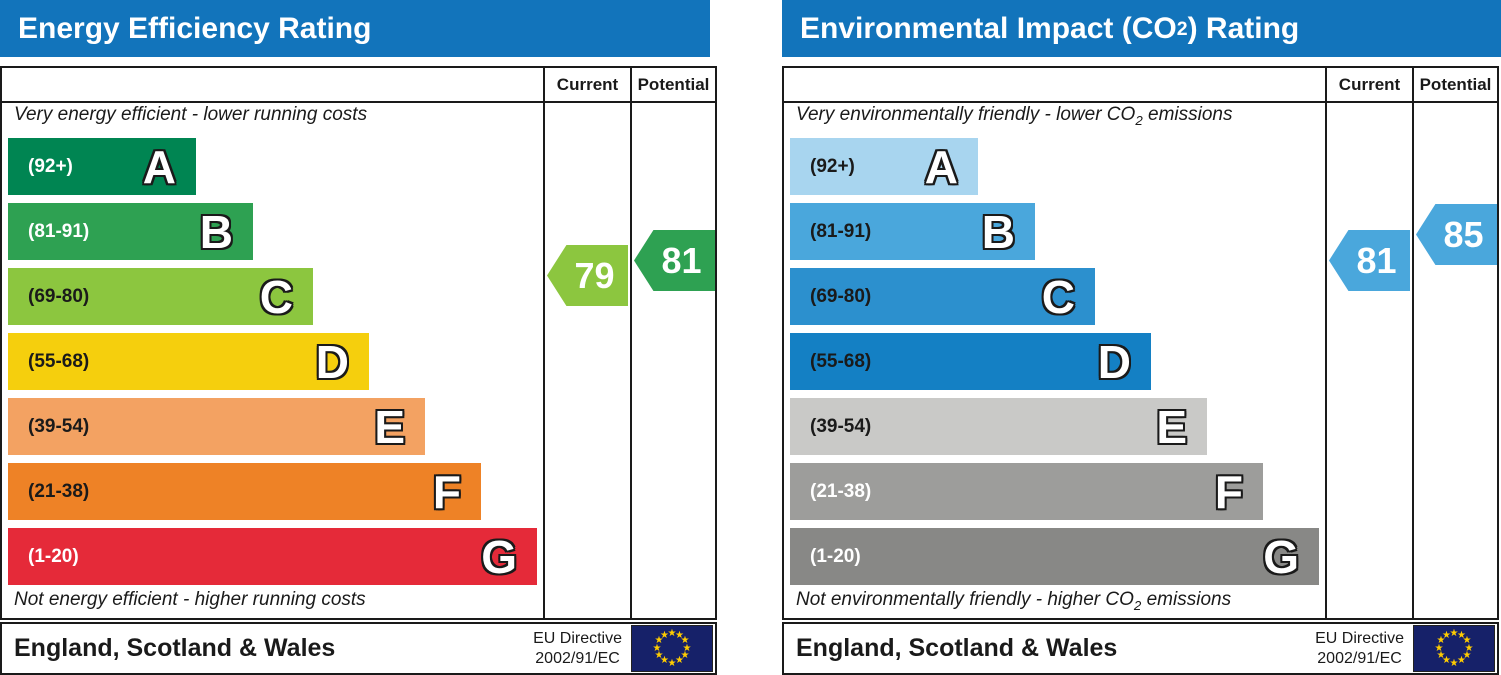  What do you see at coordinates (587, 84) in the screenshot?
I see `current-column-header: Current` at bounding box center [587, 84].